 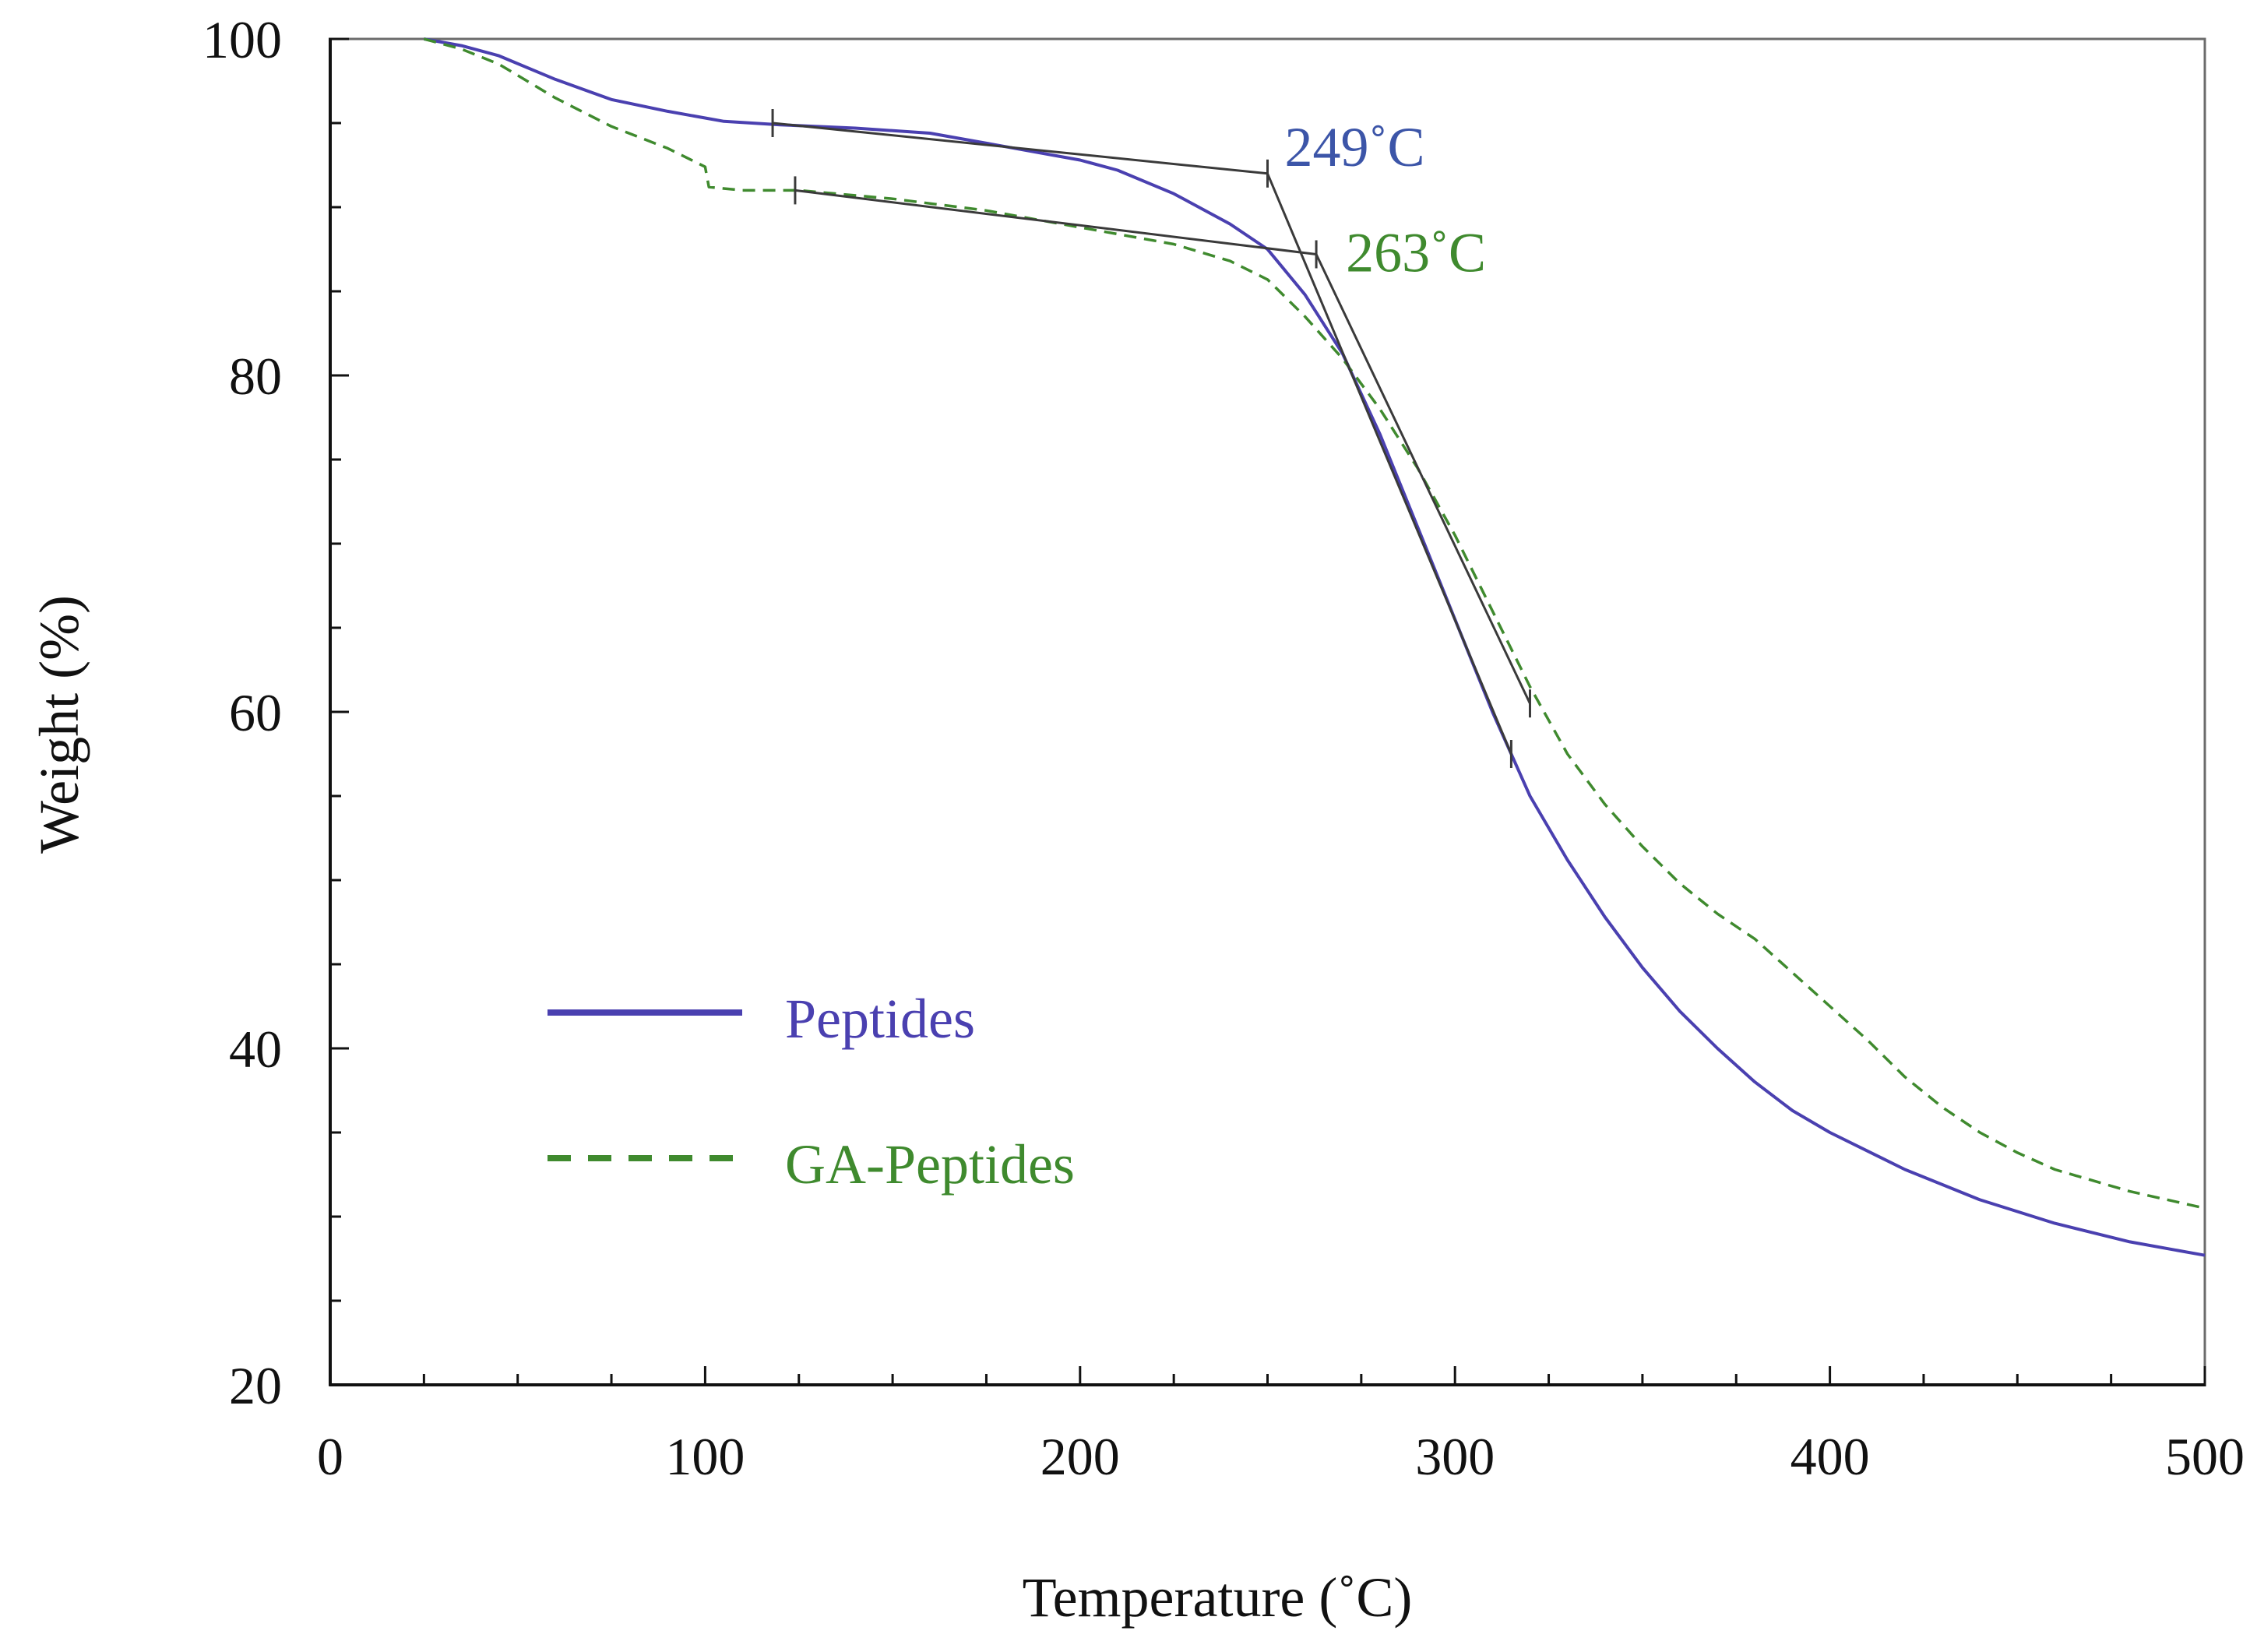 I want to click on legend-label-ga-peptides: GA-Peptides, so click(x=930, y=1164).